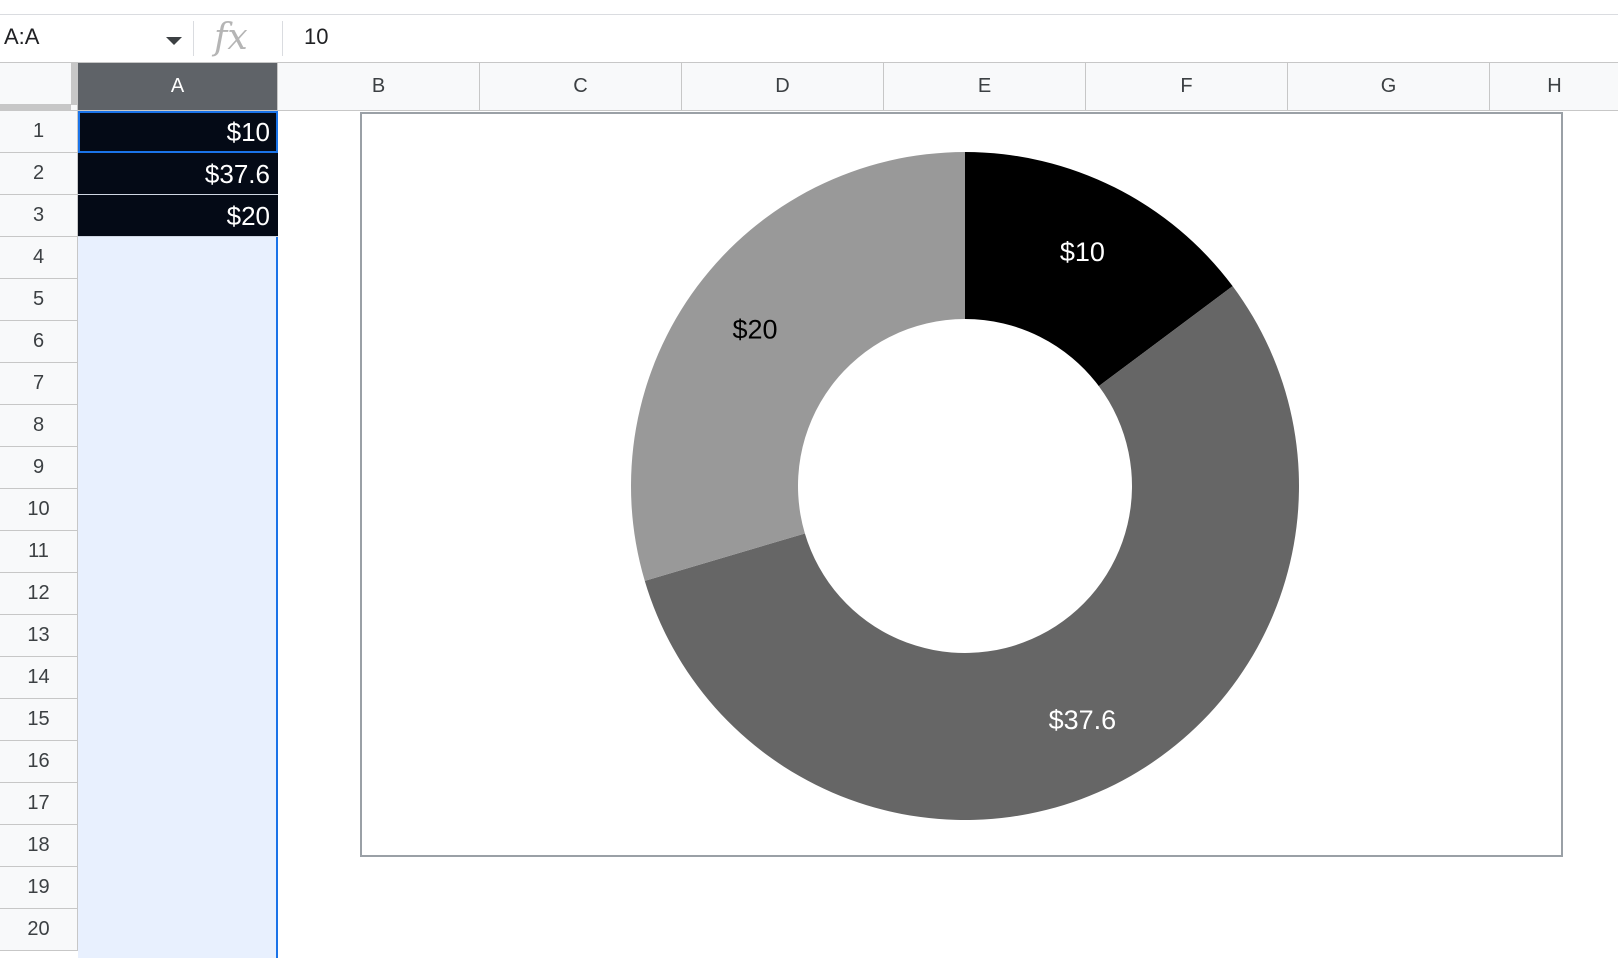 This screenshot has height=958, width=1618. I want to click on column-header-c: C, so click(581, 86).